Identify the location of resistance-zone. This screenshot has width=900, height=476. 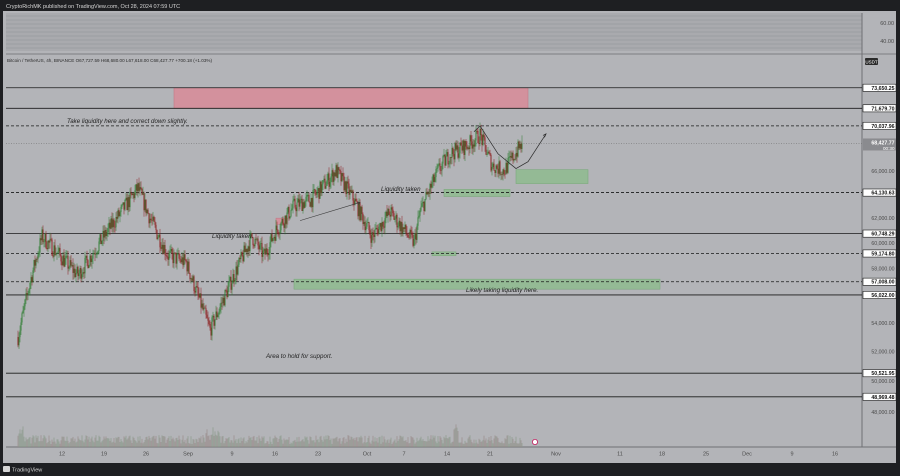
(351, 98).